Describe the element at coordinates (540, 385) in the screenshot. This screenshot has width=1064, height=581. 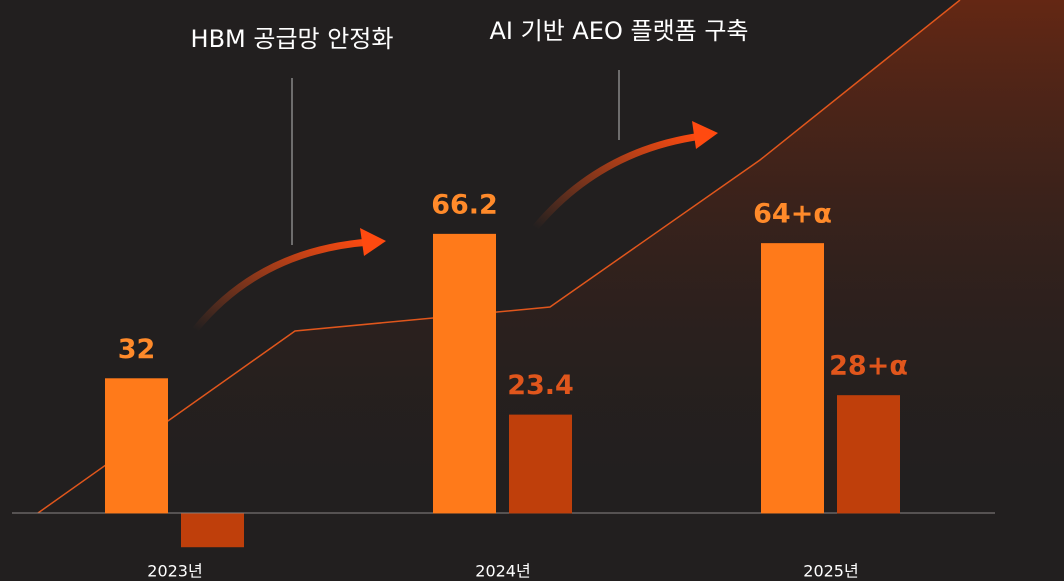
I see `value-label: 23.4` at that location.